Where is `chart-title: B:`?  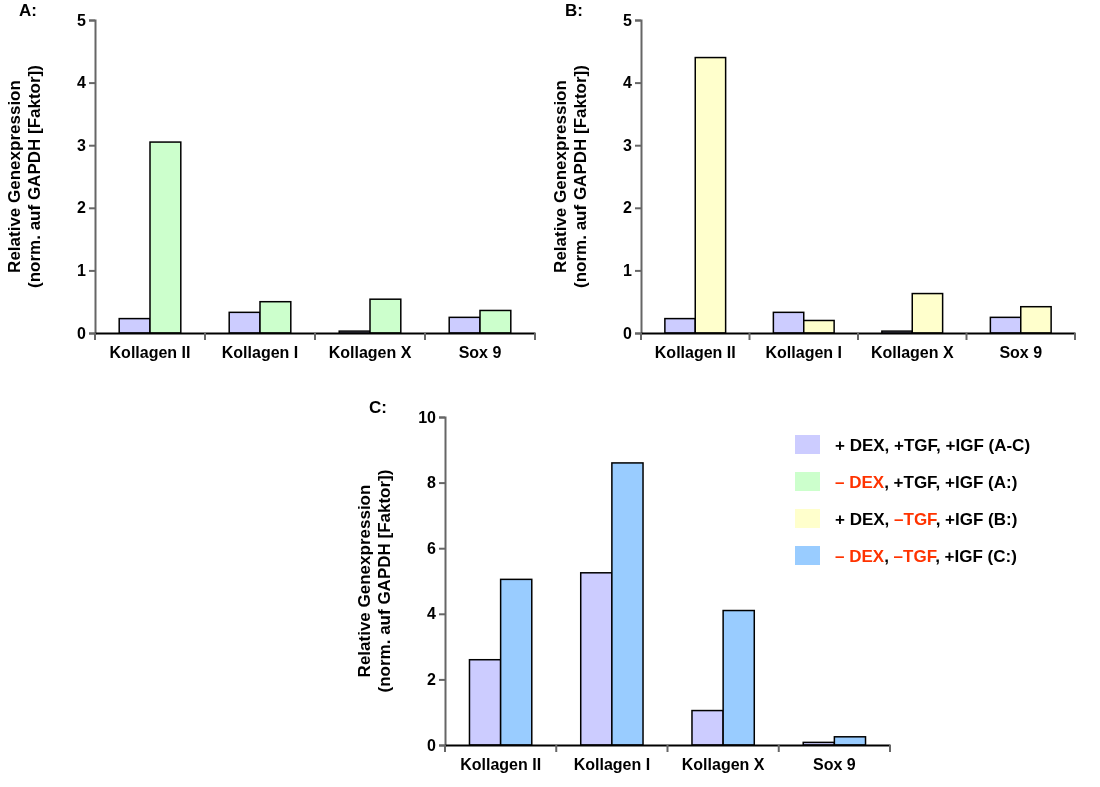
chart-title: B: is located at coordinates (574, 10).